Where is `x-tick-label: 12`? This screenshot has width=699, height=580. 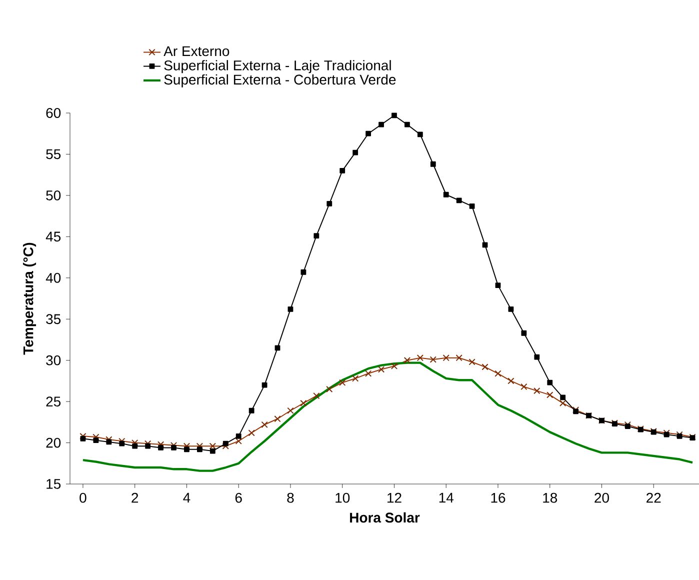 x-tick-label: 12 is located at coordinates (395, 497).